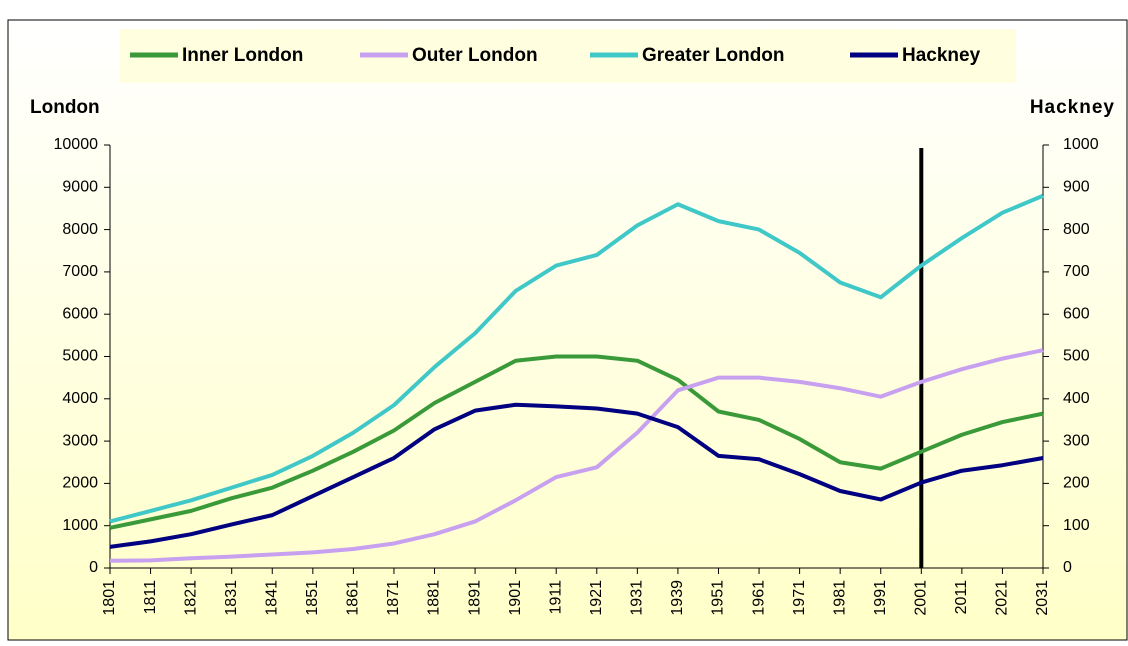  What do you see at coordinates (80, 271) in the screenshot?
I see `y-tick-label: 7000` at bounding box center [80, 271].